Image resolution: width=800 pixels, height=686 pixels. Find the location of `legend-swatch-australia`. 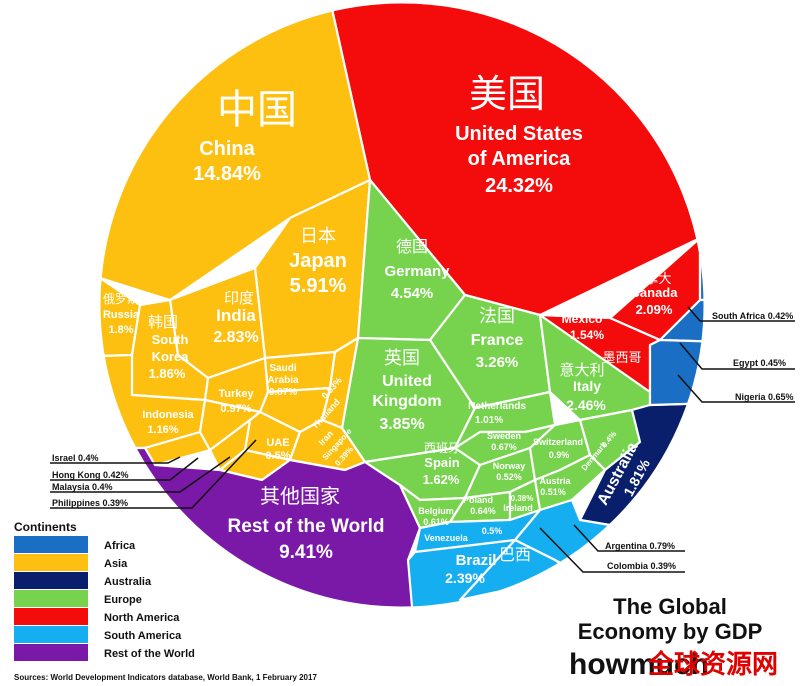

legend-swatch-australia is located at coordinates (51, 580).